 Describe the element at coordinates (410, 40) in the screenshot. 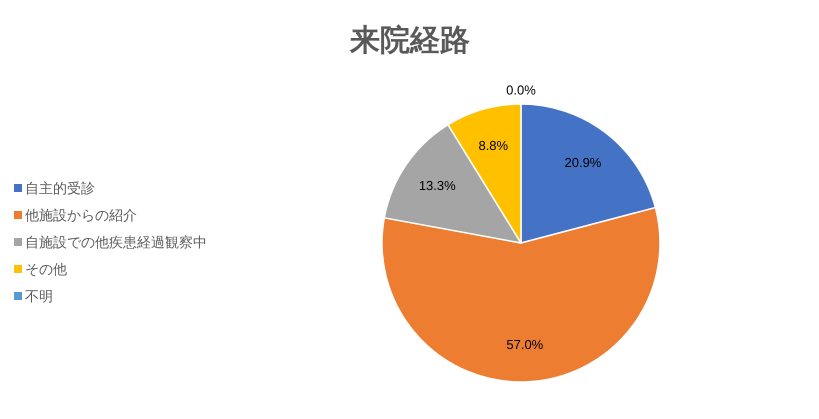

I see `title: 来院経路` at that location.